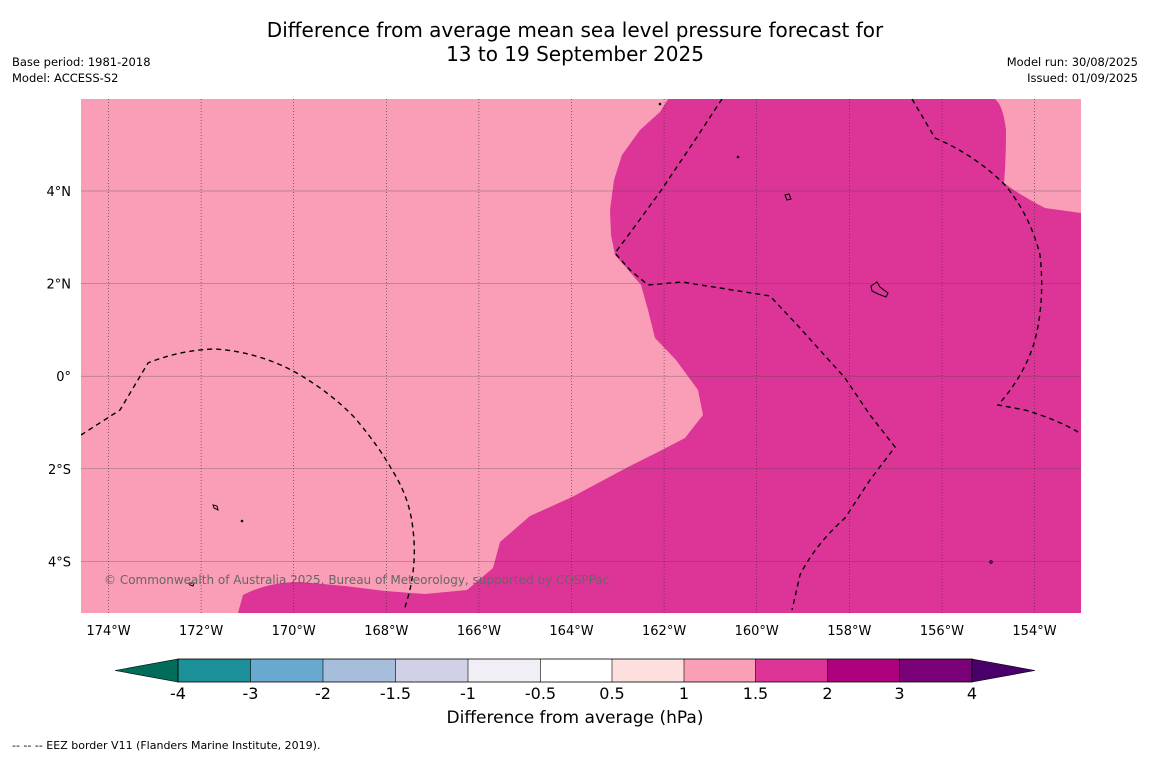 The height and width of the screenshot is (758, 1150). I want to click on meta-left: Base period: 1981-2018 Model: ACCESS-S2, so click(81, 70).